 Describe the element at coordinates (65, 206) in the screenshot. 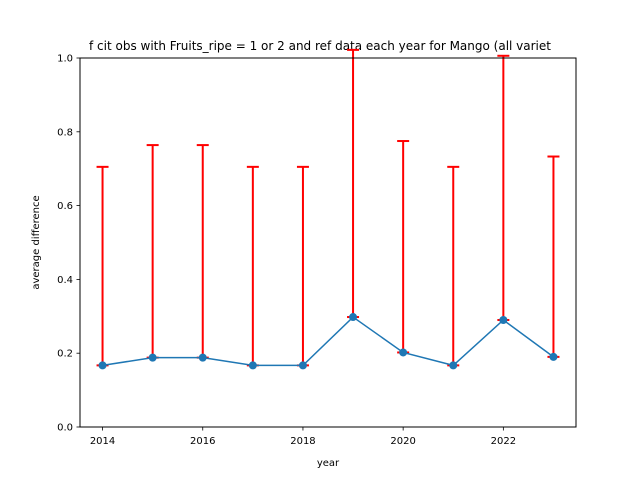

I see `y-tick-label: 0.6` at that location.